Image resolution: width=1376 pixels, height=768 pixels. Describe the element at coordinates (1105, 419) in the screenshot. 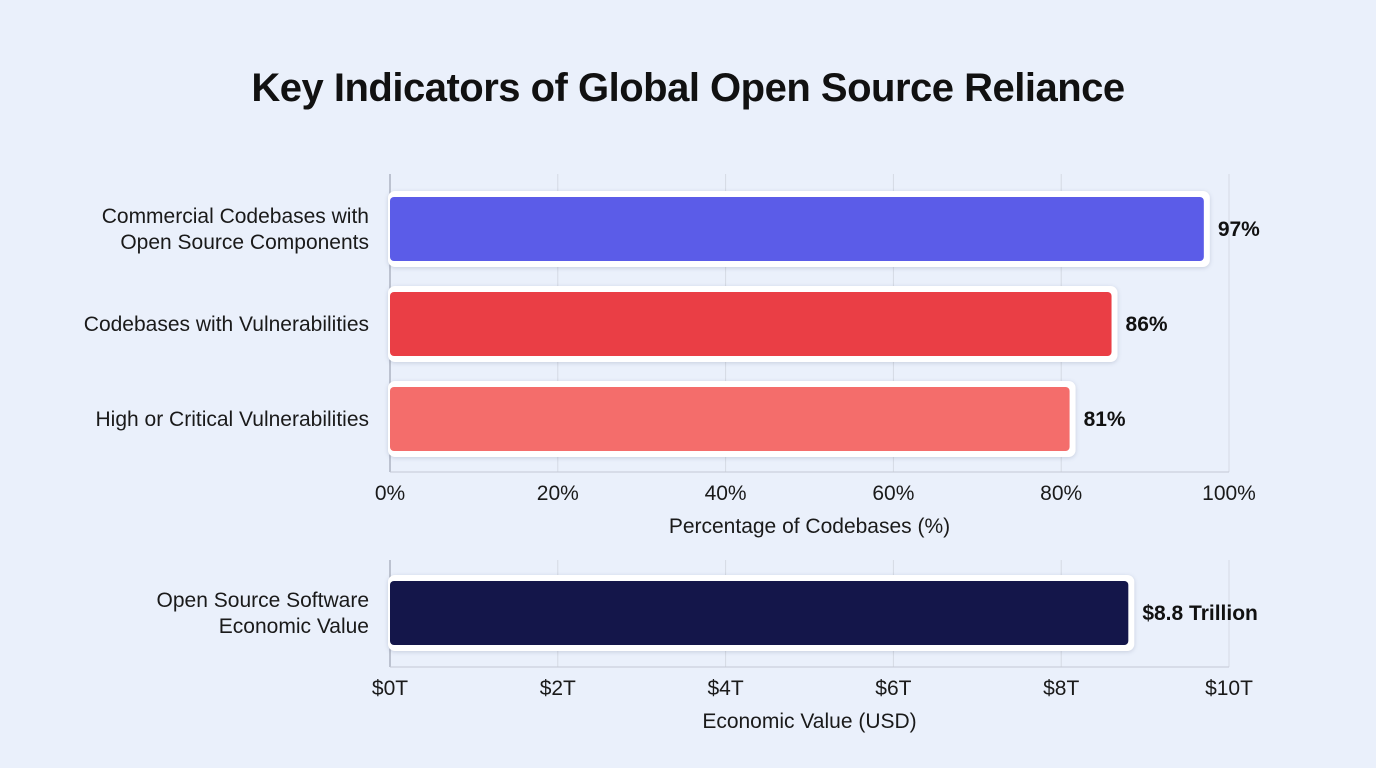

I see `percent-data-label: 81%` at that location.